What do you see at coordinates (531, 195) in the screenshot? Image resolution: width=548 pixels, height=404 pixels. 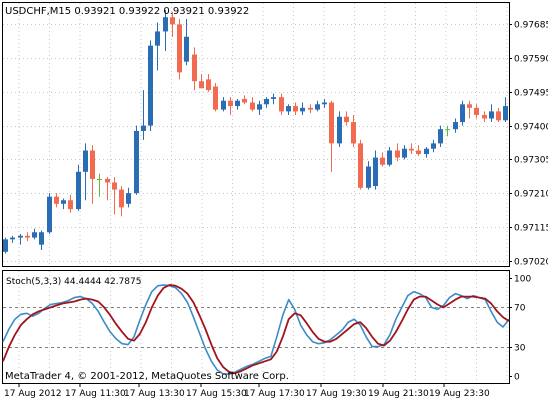 I see `price-tick-label: 0.97210` at bounding box center [531, 195].